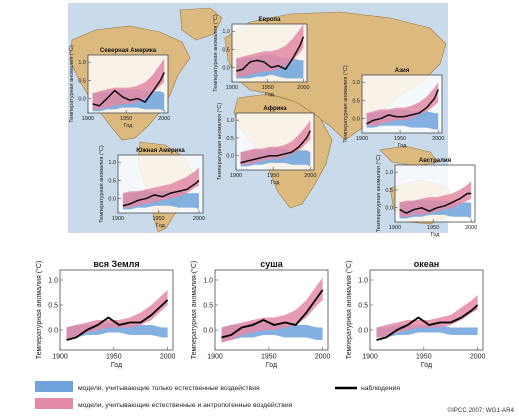  I want to click on greenland-landmass, so click(201, 24).